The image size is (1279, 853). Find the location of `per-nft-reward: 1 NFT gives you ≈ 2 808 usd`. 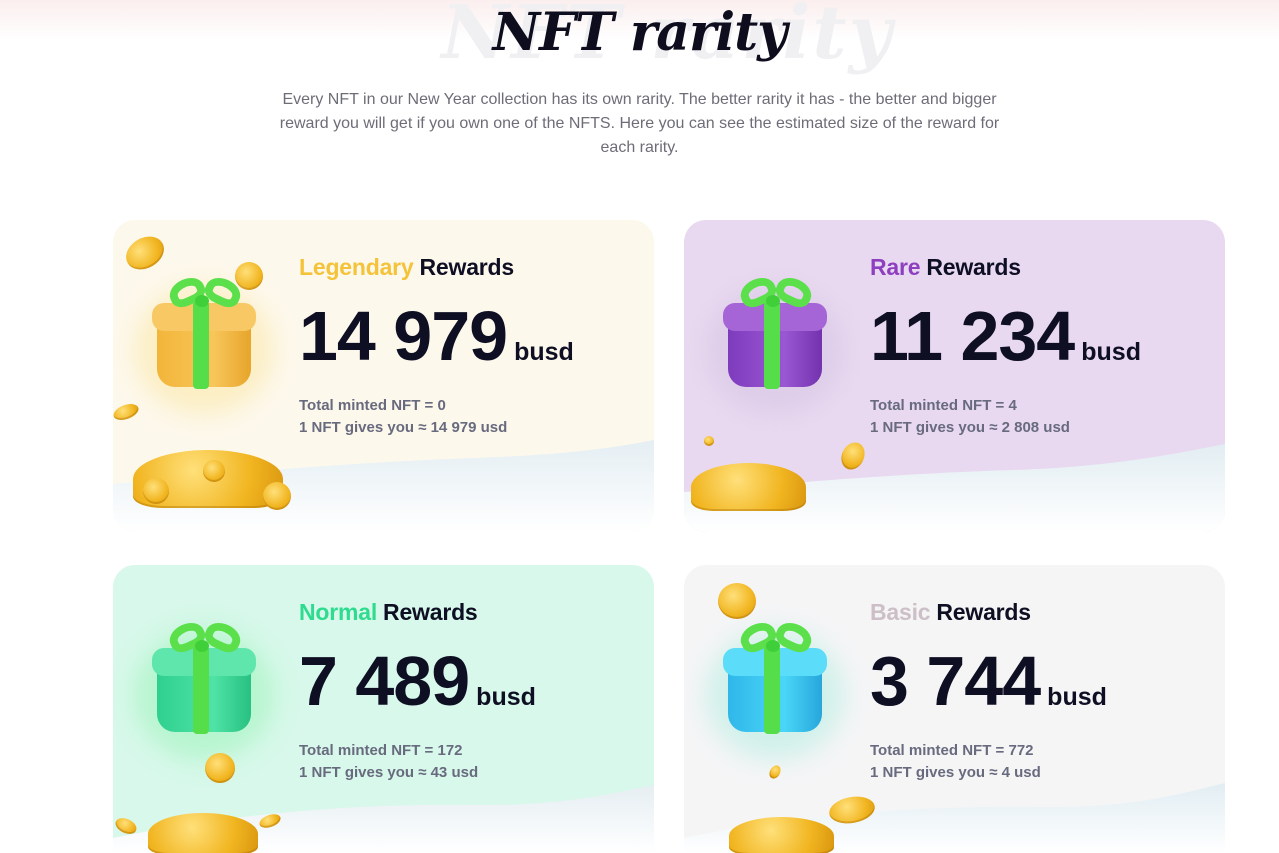

per-nft-reward: 1 NFT gives you ≈ 2 808 usd is located at coordinates (970, 427).